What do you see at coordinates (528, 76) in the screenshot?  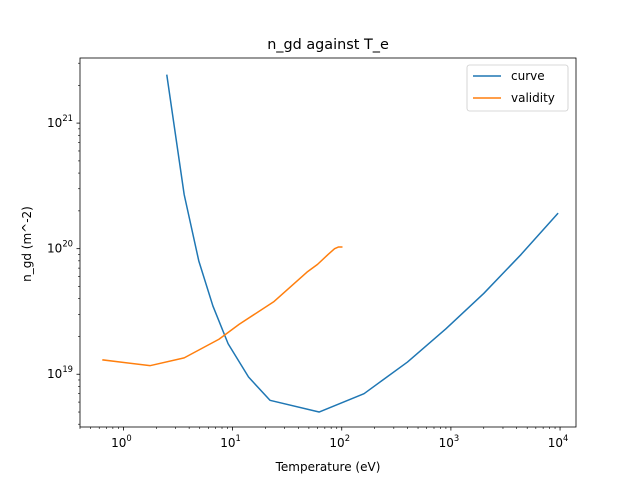 I see `legend-label-curve: curve` at bounding box center [528, 76].